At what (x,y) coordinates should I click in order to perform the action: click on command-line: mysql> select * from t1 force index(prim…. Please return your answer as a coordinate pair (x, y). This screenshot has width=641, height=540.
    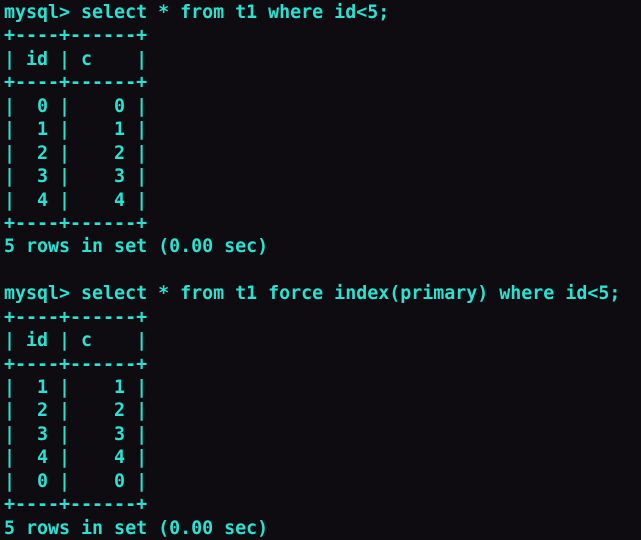
    Looking at the image, I should click on (312, 294).